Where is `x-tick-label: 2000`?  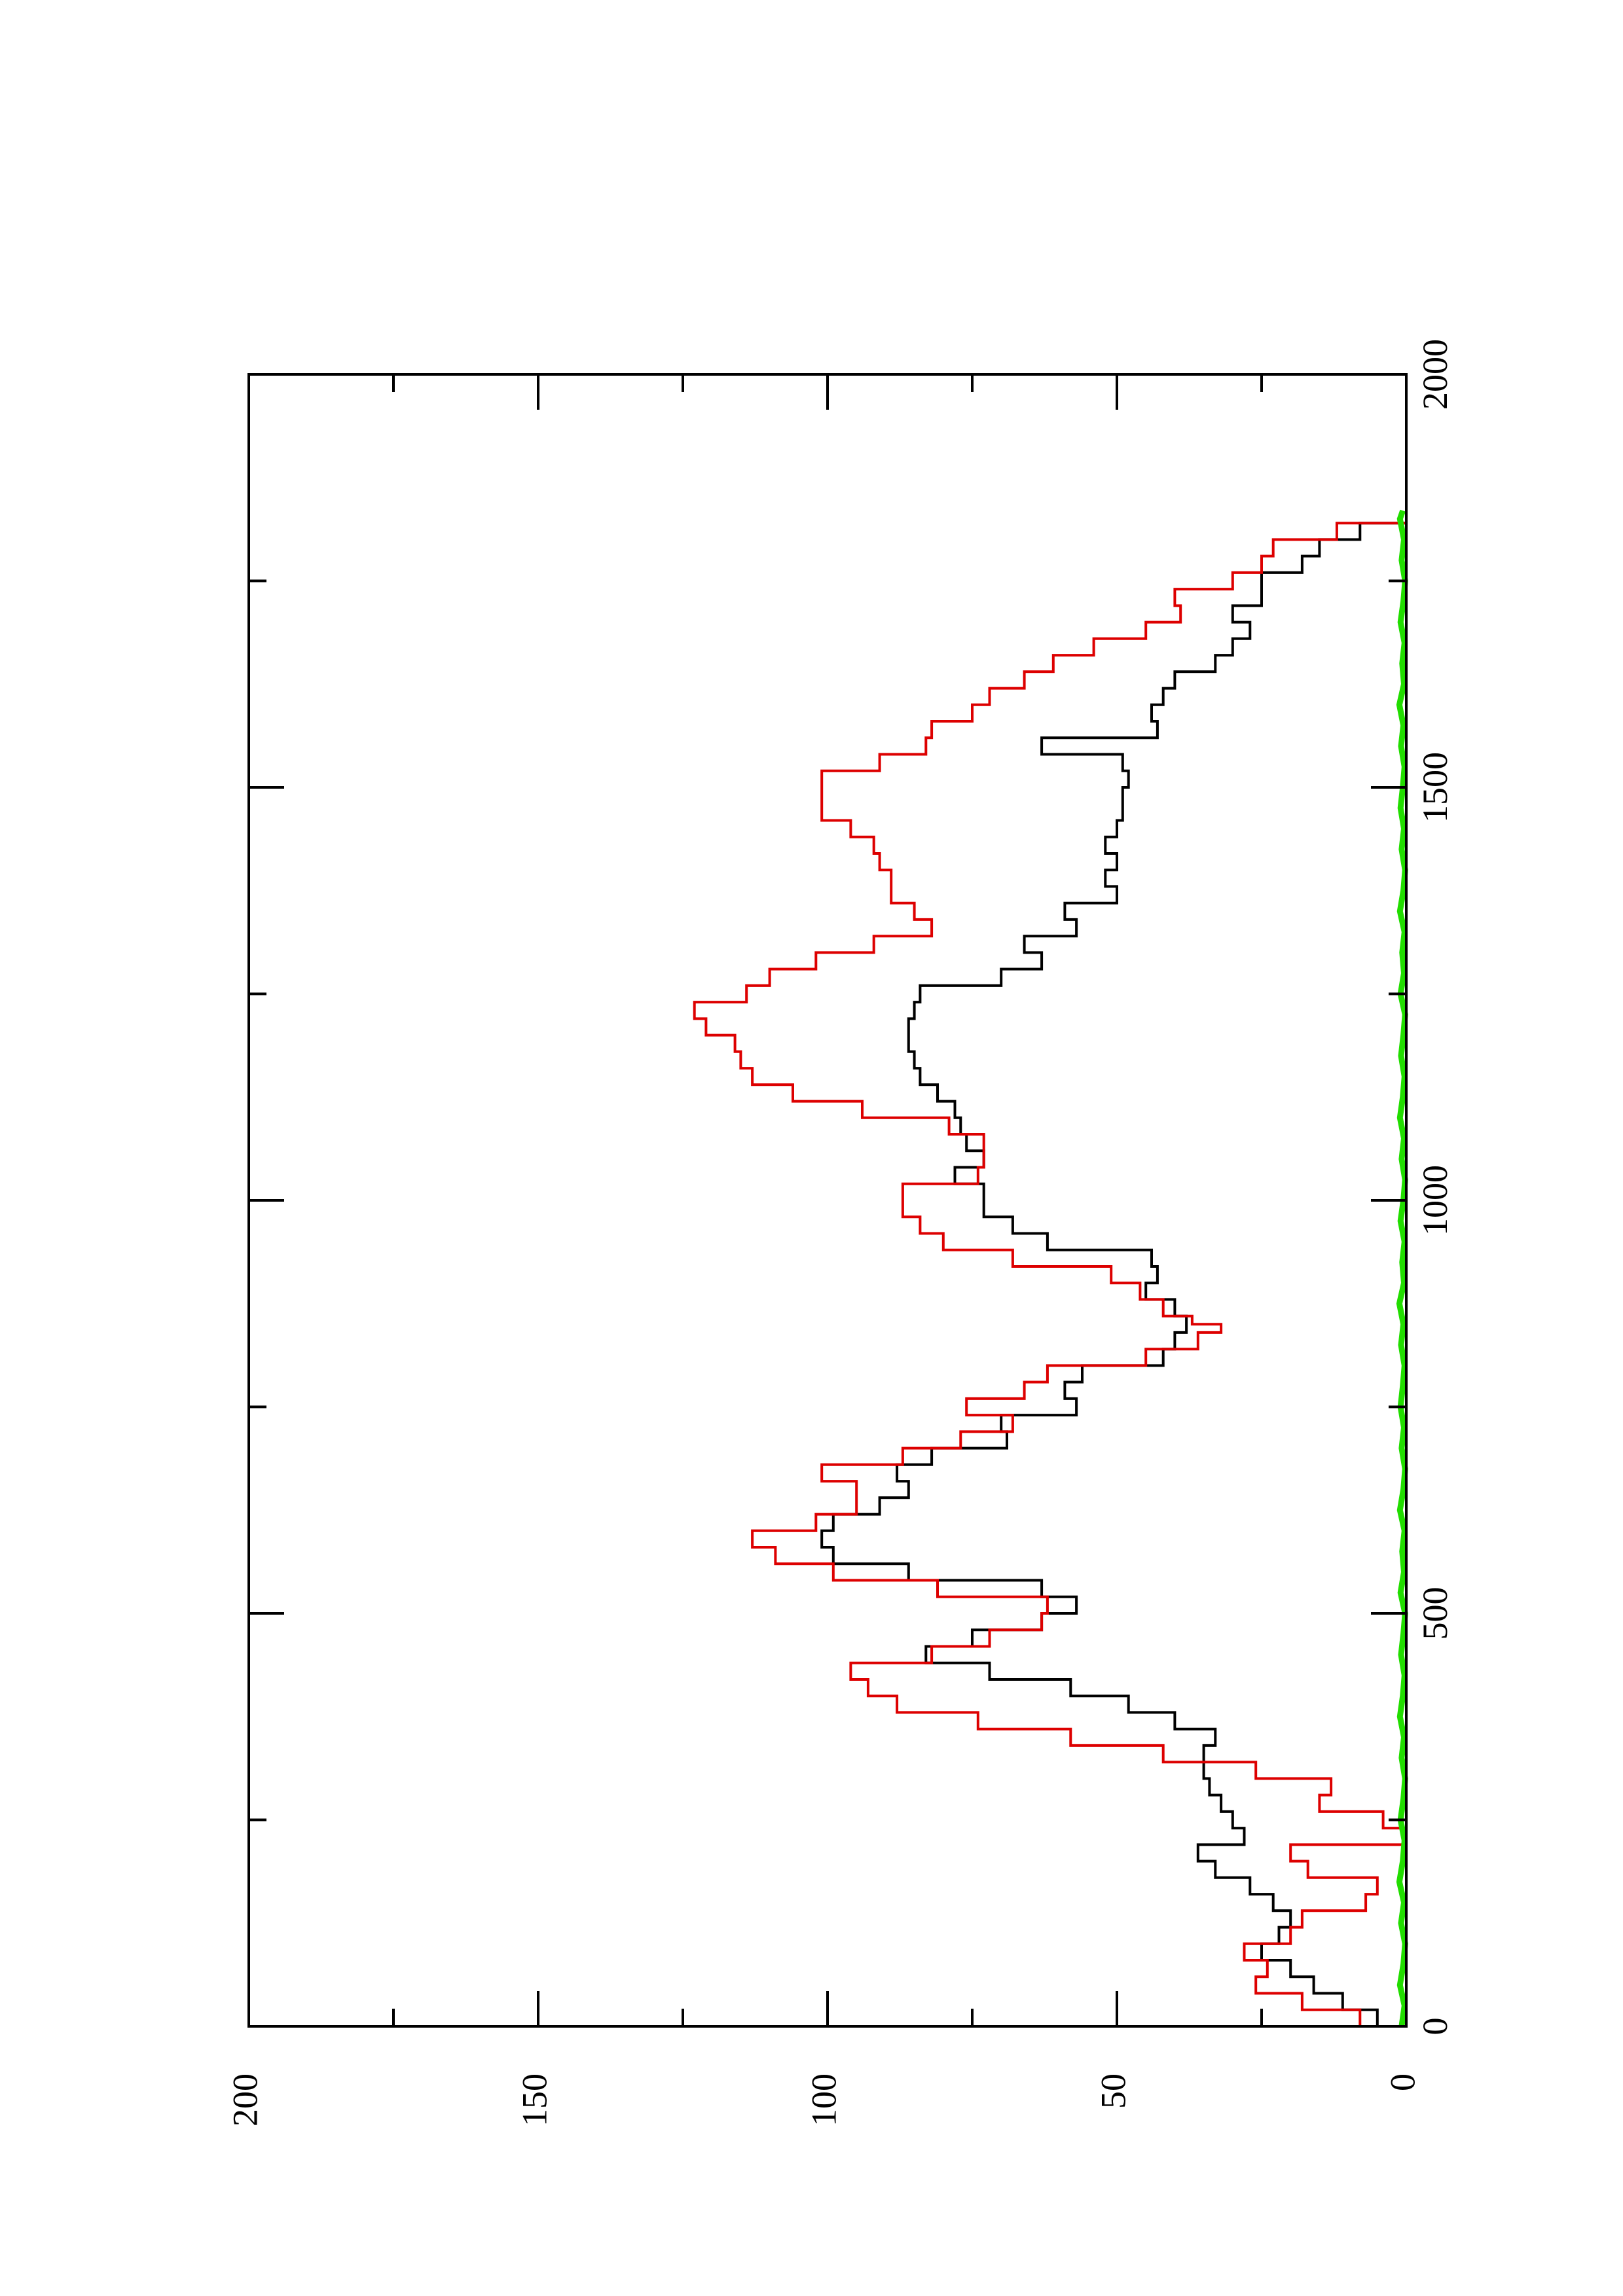
x-tick-label: 2000 is located at coordinates (1435, 374).